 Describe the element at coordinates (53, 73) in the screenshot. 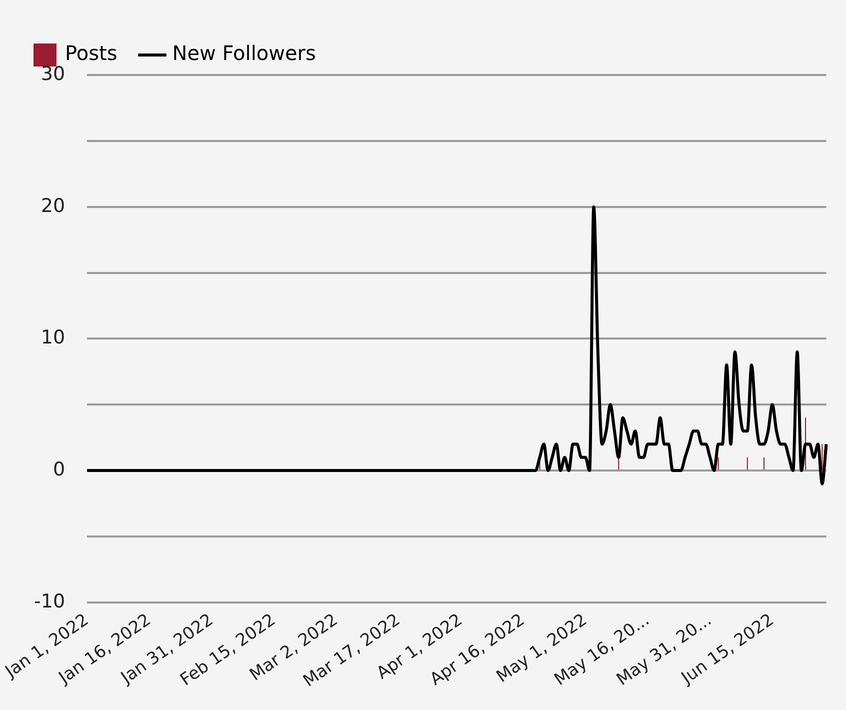

I see `y-tick-label: 30` at that location.